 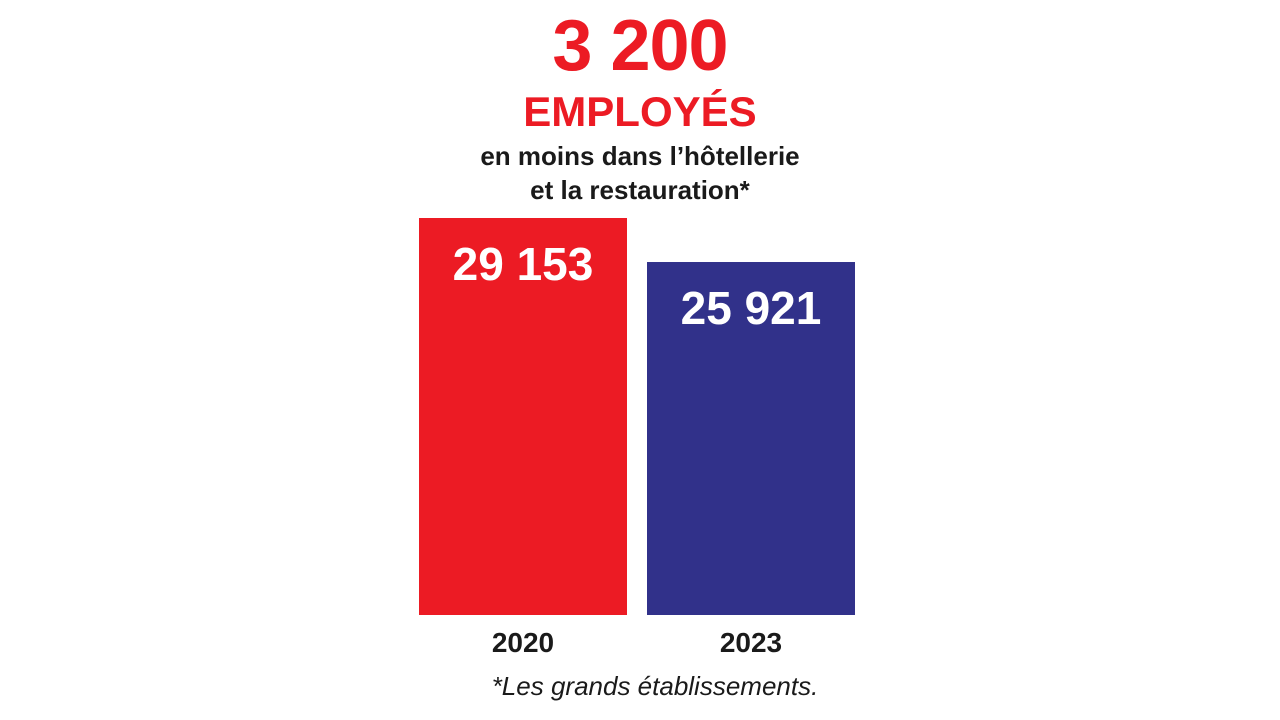 What do you see at coordinates (523, 416) in the screenshot?
I see `bar-2020` at bounding box center [523, 416].